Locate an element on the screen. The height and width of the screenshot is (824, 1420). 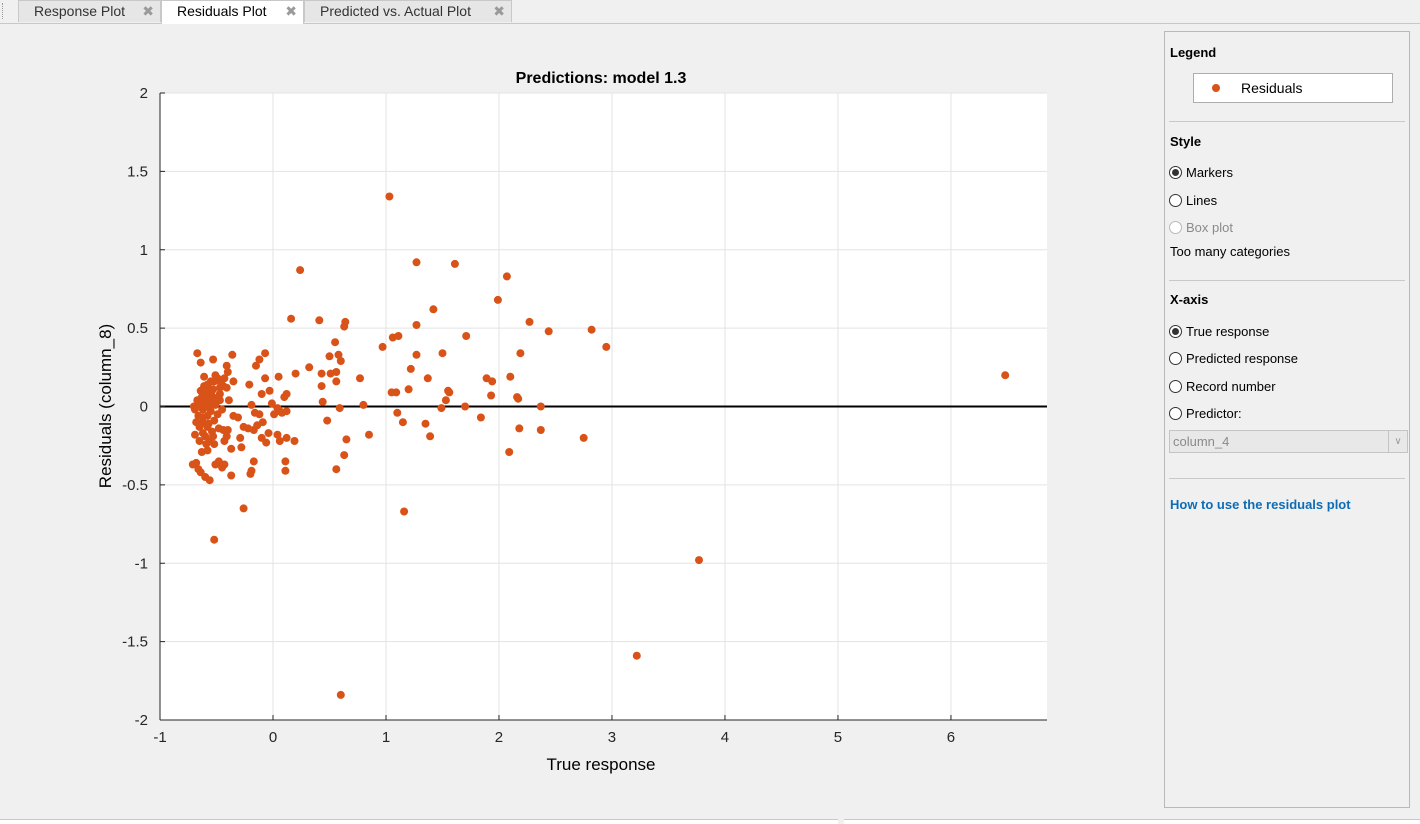
x-tick-label: 3 is located at coordinates (612, 737).